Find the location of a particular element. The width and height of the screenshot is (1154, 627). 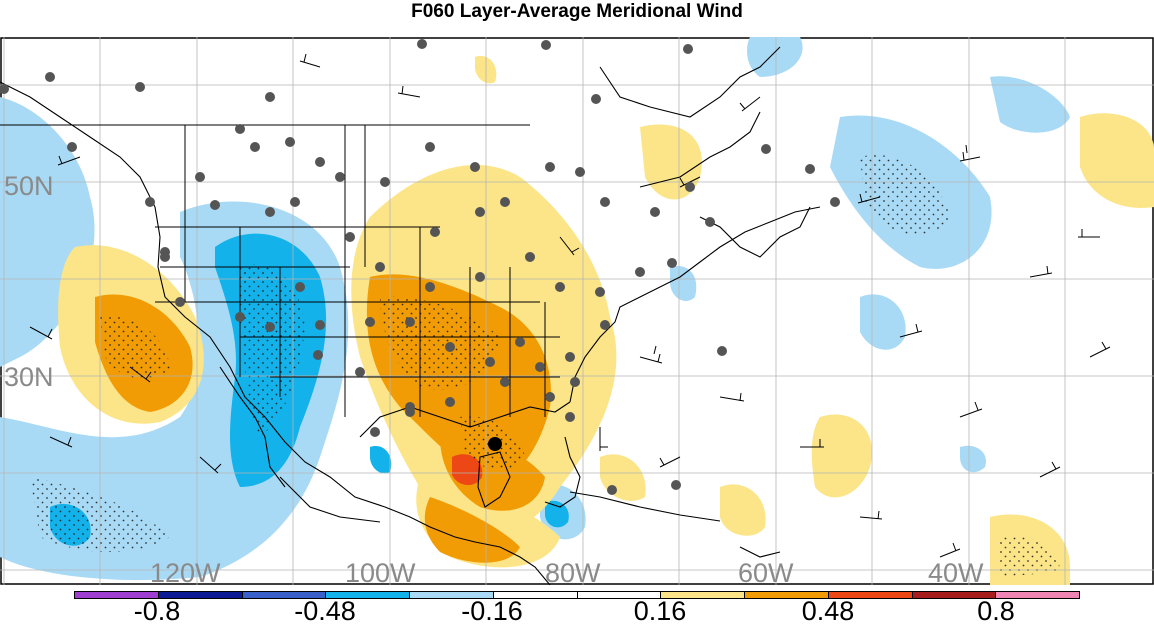

colorbar-label: -0.8 is located at coordinates (157, 611).